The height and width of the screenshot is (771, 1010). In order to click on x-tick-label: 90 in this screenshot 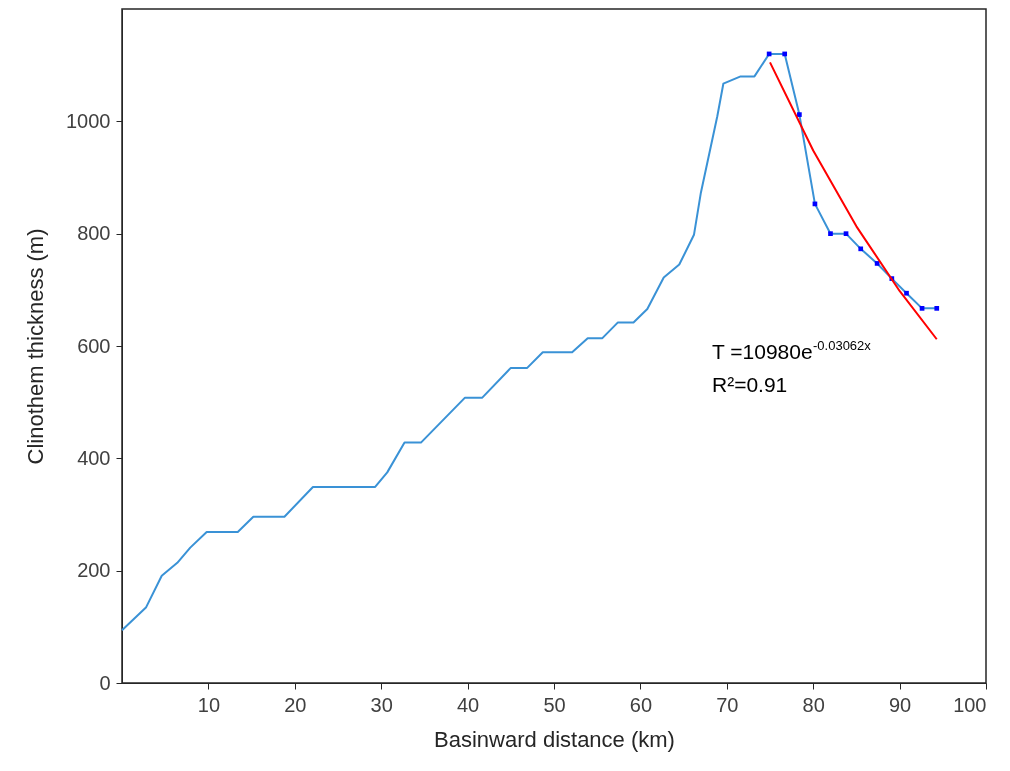, I will do `click(900, 704)`.